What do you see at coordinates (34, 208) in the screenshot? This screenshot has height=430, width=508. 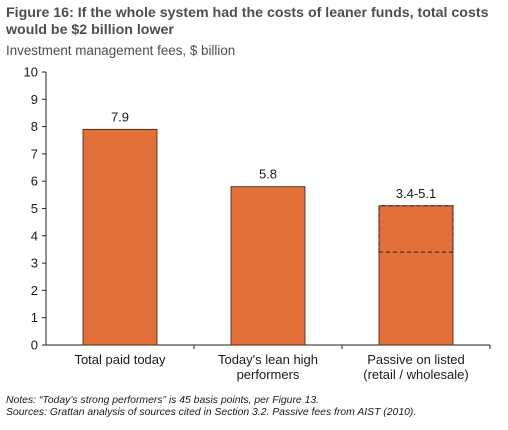 I see `y-tick-label: 5` at bounding box center [34, 208].